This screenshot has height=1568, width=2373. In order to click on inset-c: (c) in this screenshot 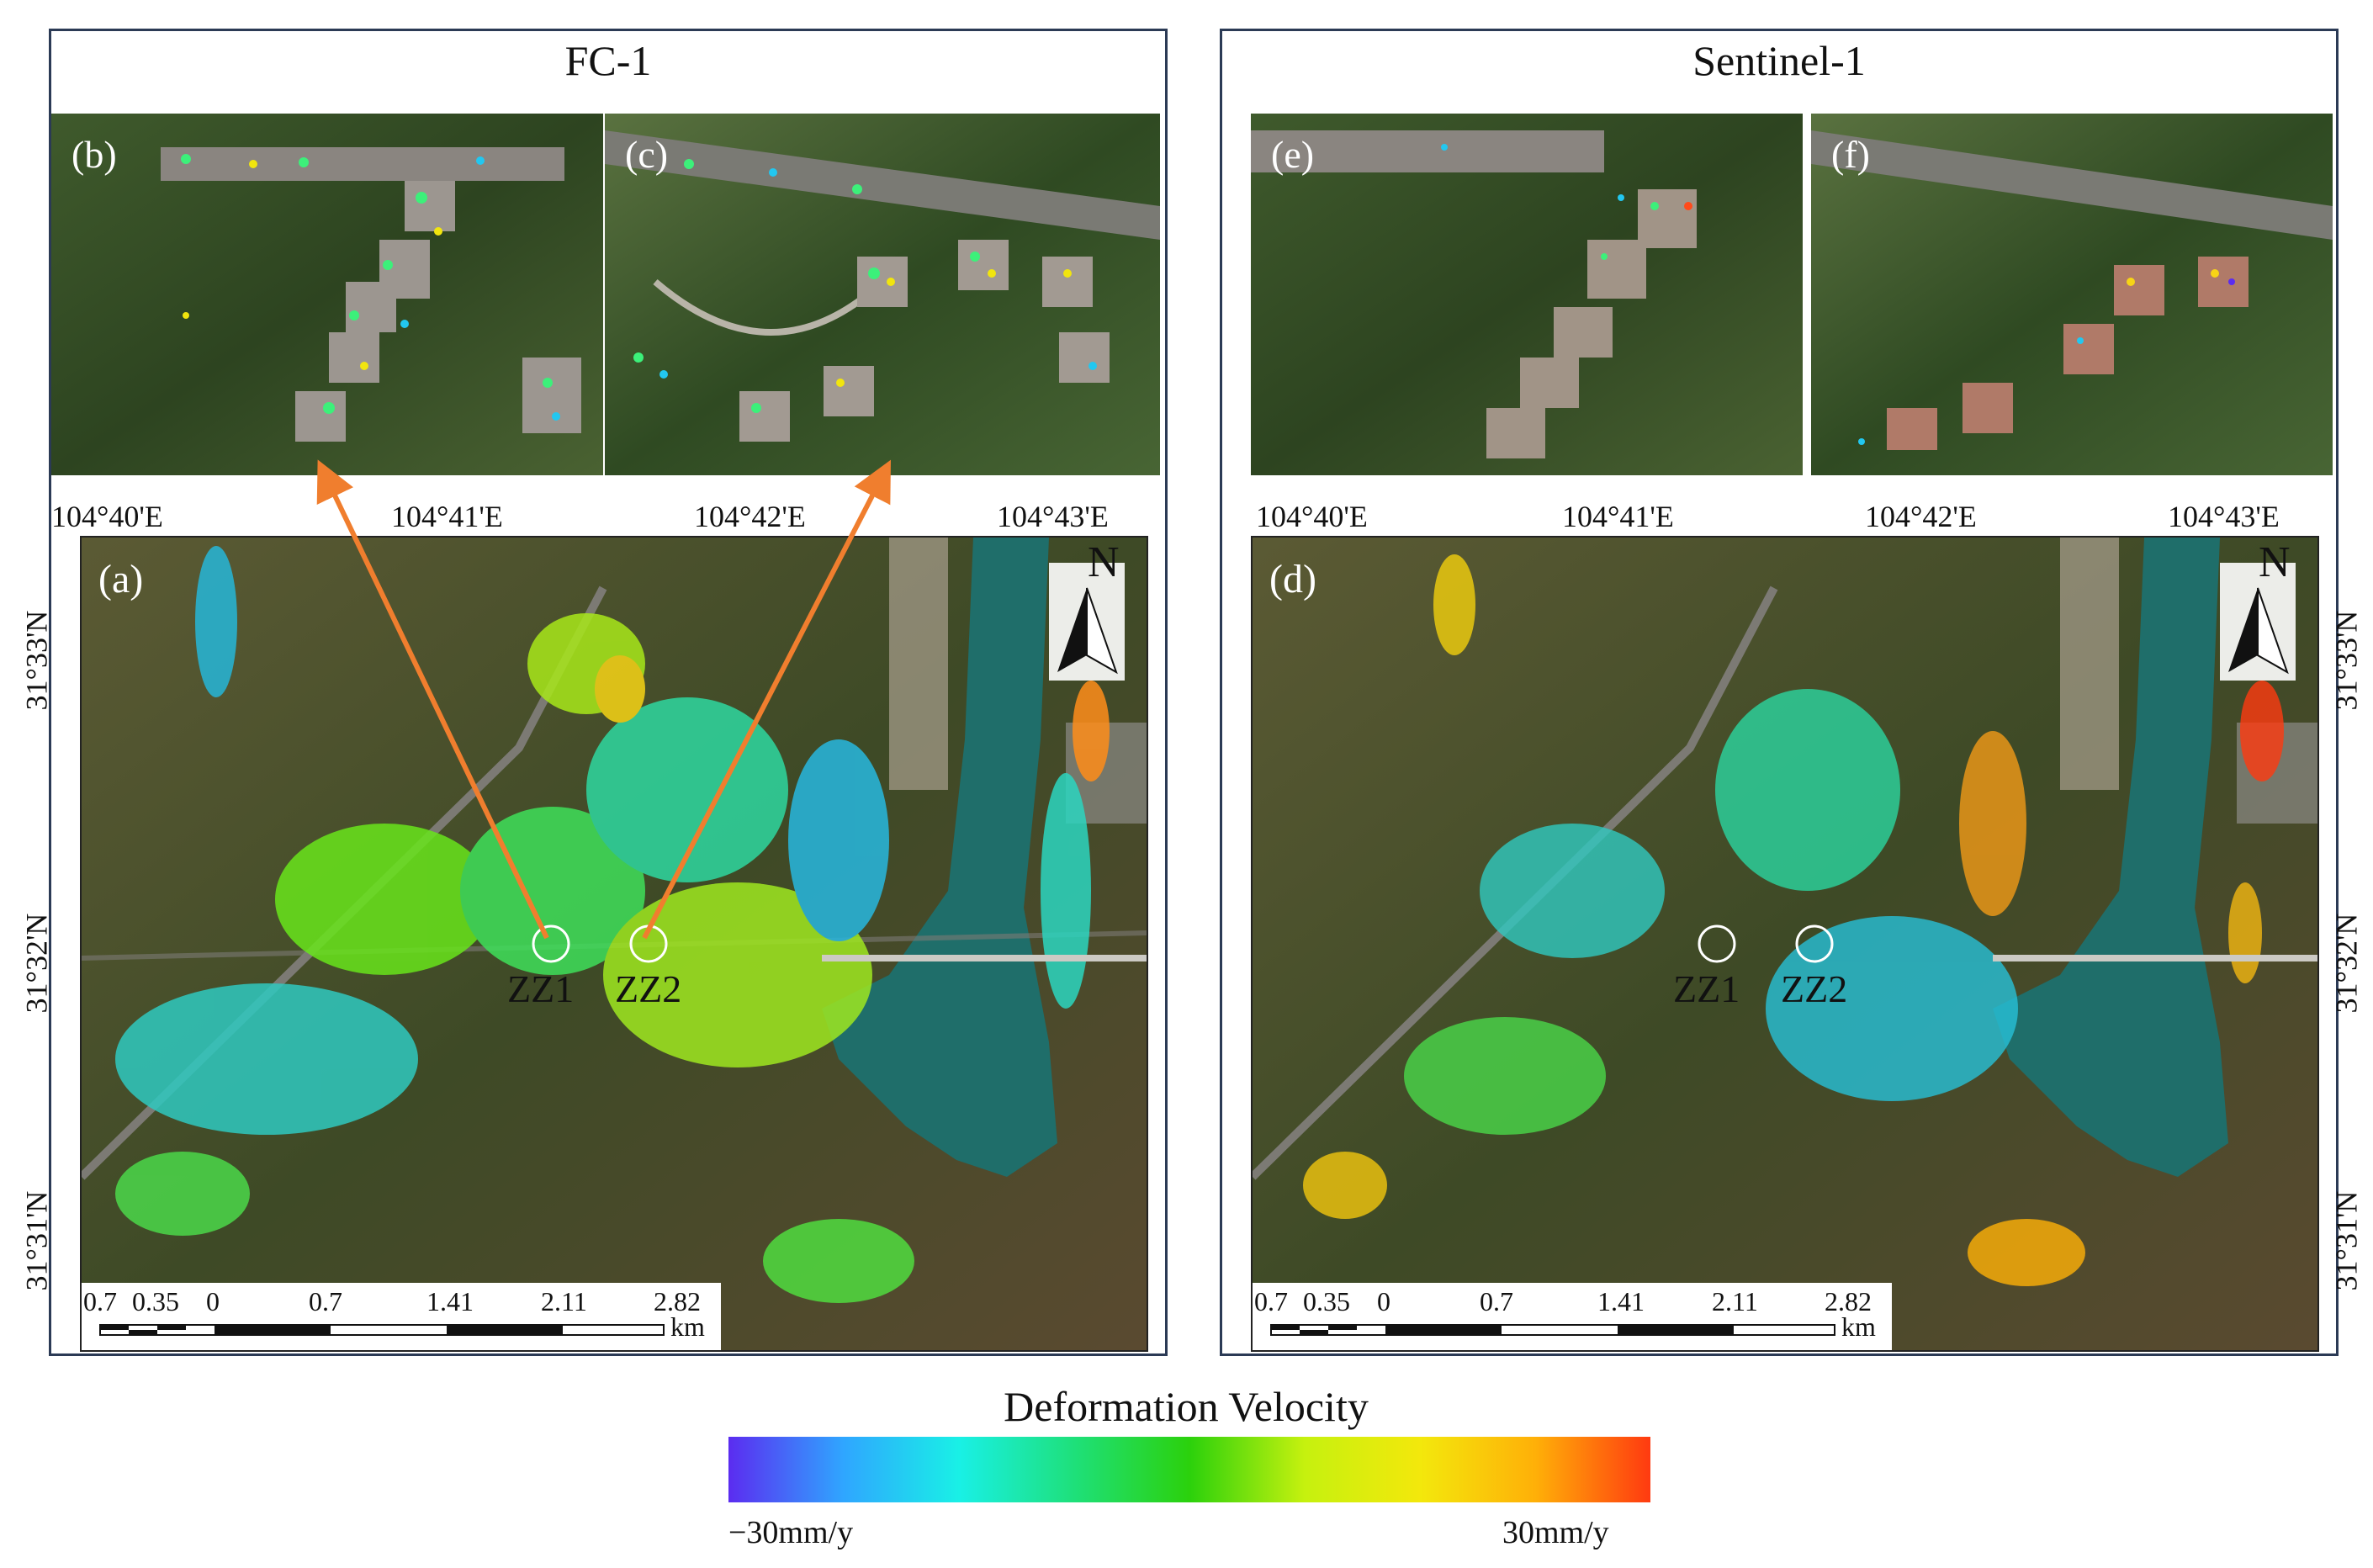, I will do `click(882, 294)`.